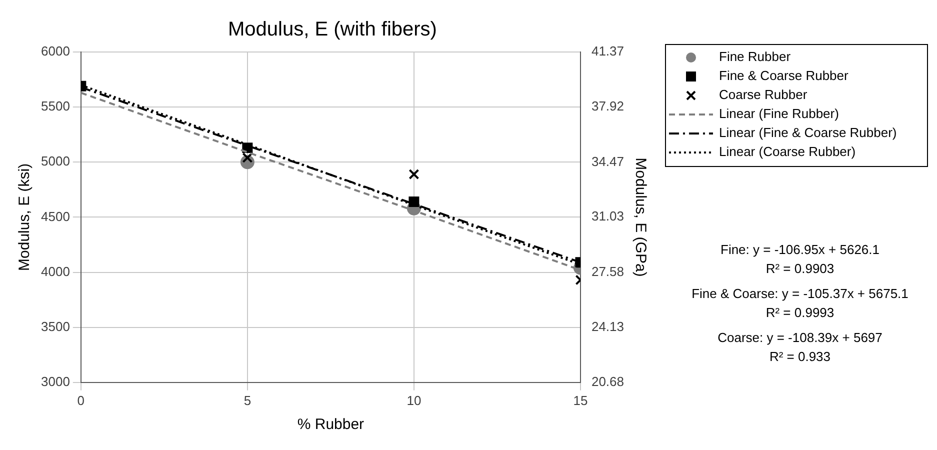 The width and height of the screenshot is (937, 450). What do you see at coordinates (55, 161) in the screenshot?
I see `y-tick-label: 5000` at bounding box center [55, 161].